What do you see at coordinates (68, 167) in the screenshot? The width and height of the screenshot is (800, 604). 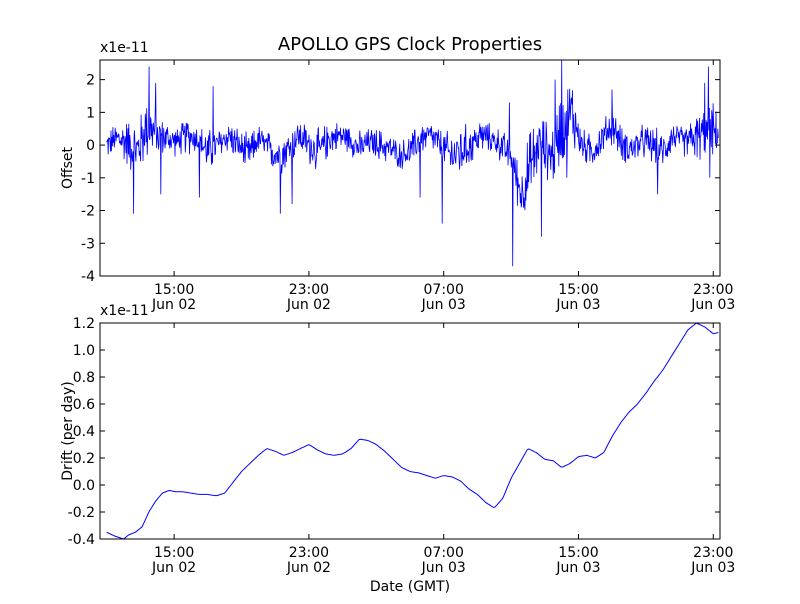 I see `y-axis-label: Offset` at bounding box center [68, 167].